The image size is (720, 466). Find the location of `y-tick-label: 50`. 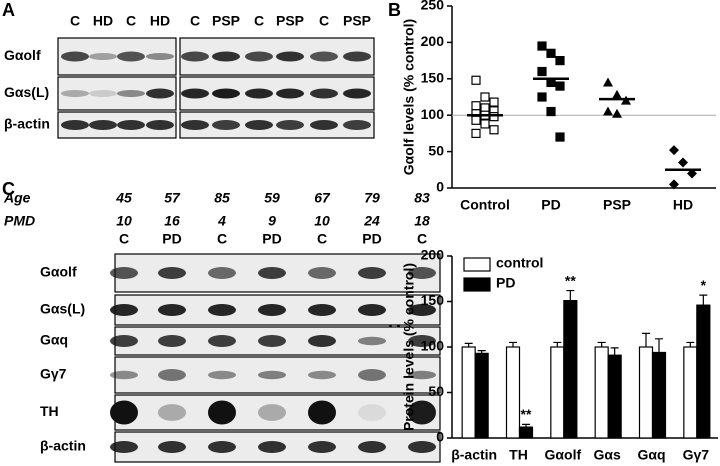

y-tick-label: 50 is located at coordinates (436, 150).